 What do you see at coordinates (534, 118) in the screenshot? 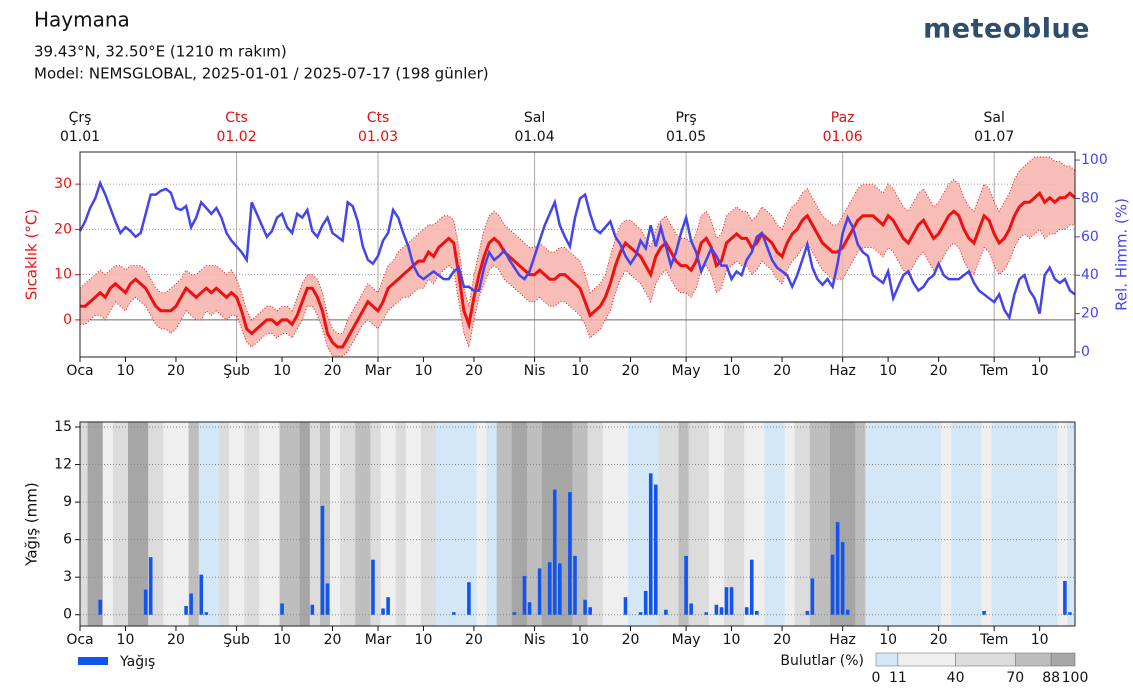
I see `day-label: Sal` at bounding box center [534, 118].